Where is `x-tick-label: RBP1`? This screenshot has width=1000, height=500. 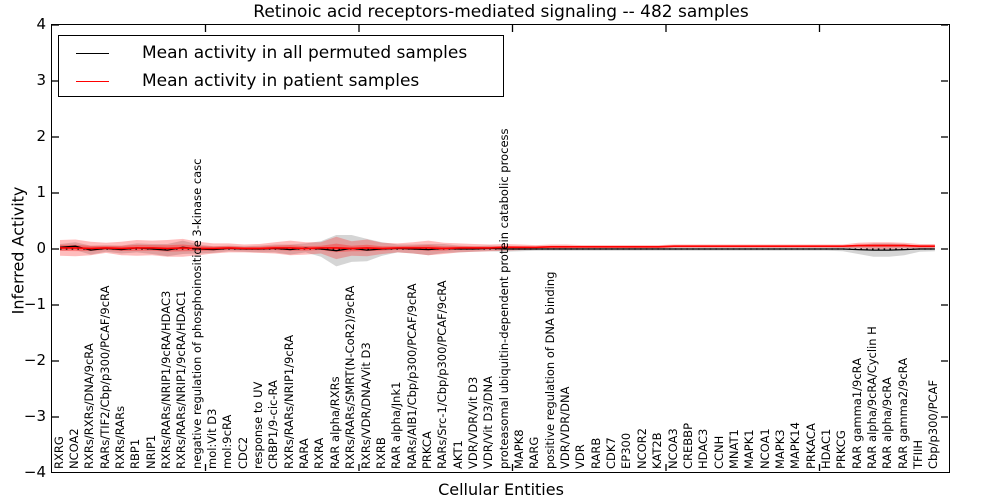 x-tick-label: RBP1 is located at coordinates (135, 453).